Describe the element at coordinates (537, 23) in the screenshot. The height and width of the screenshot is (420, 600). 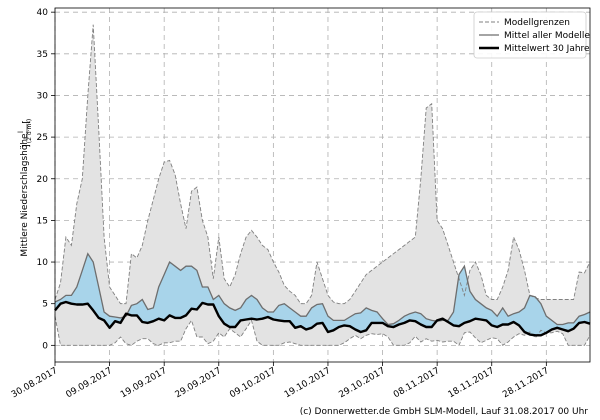
I see `legend-label: Modellgrenzen` at that location.